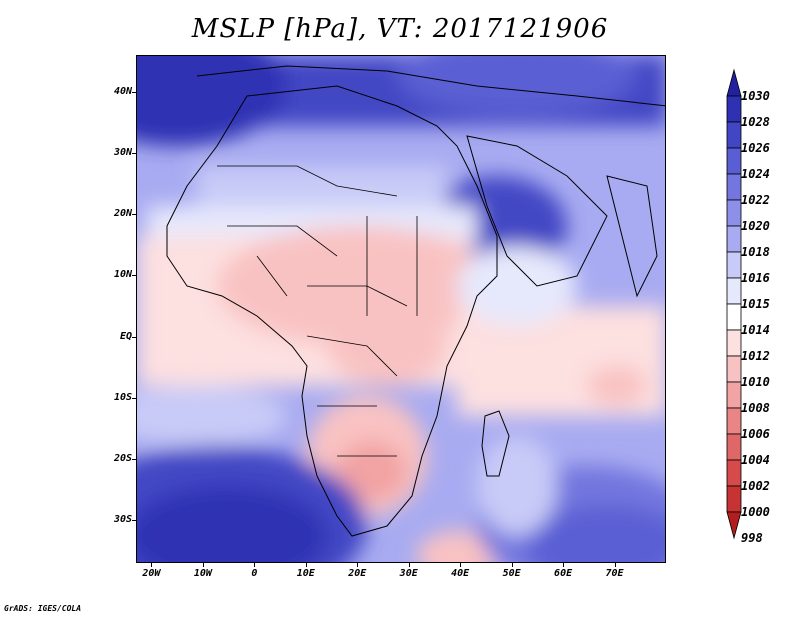 This screenshot has height=618, width=800. I want to click on lon-tick-label: 10E, so click(305, 573).